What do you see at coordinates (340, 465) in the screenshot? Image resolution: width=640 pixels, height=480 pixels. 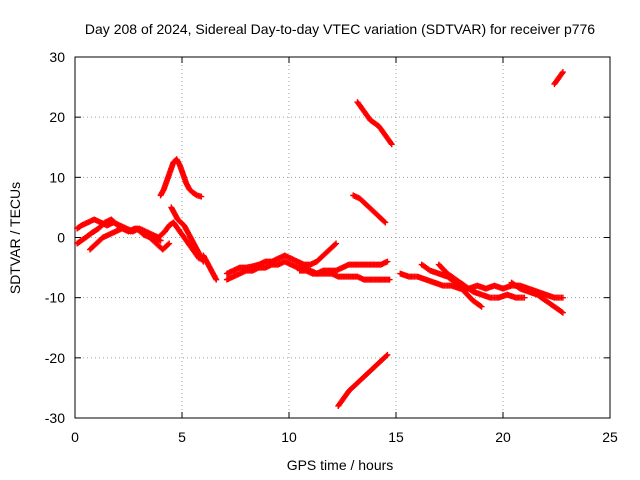 I see `x-axis-label: GPS time / hours` at bounding box center [340, 465].